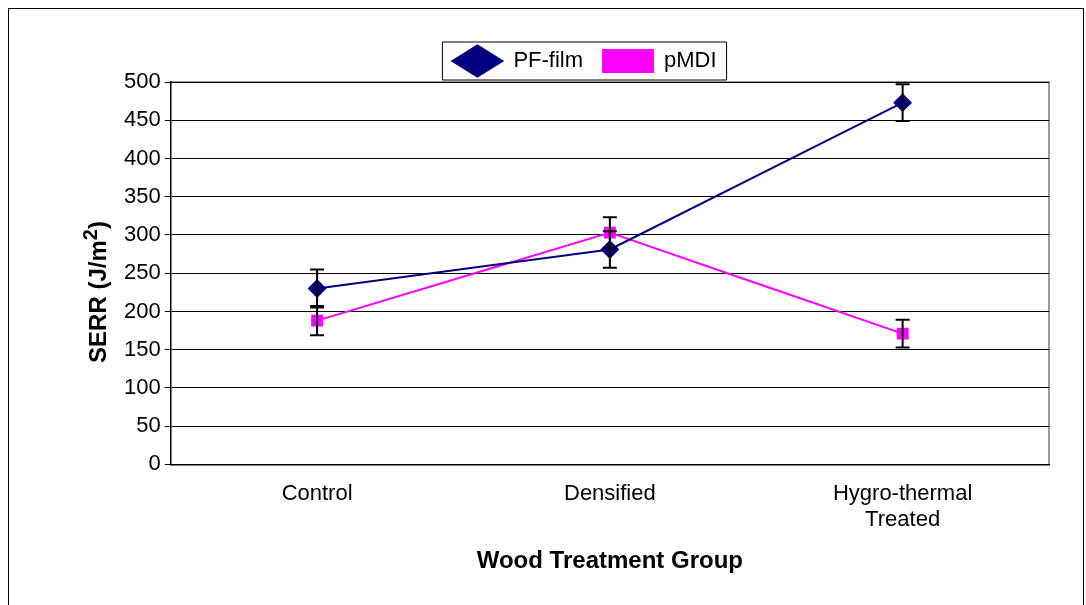 This screenshot has height=605, width=1086. Describe the element at coordinates (142, 234) in the screenshot. I see `y-tick-label: 300` at that location.